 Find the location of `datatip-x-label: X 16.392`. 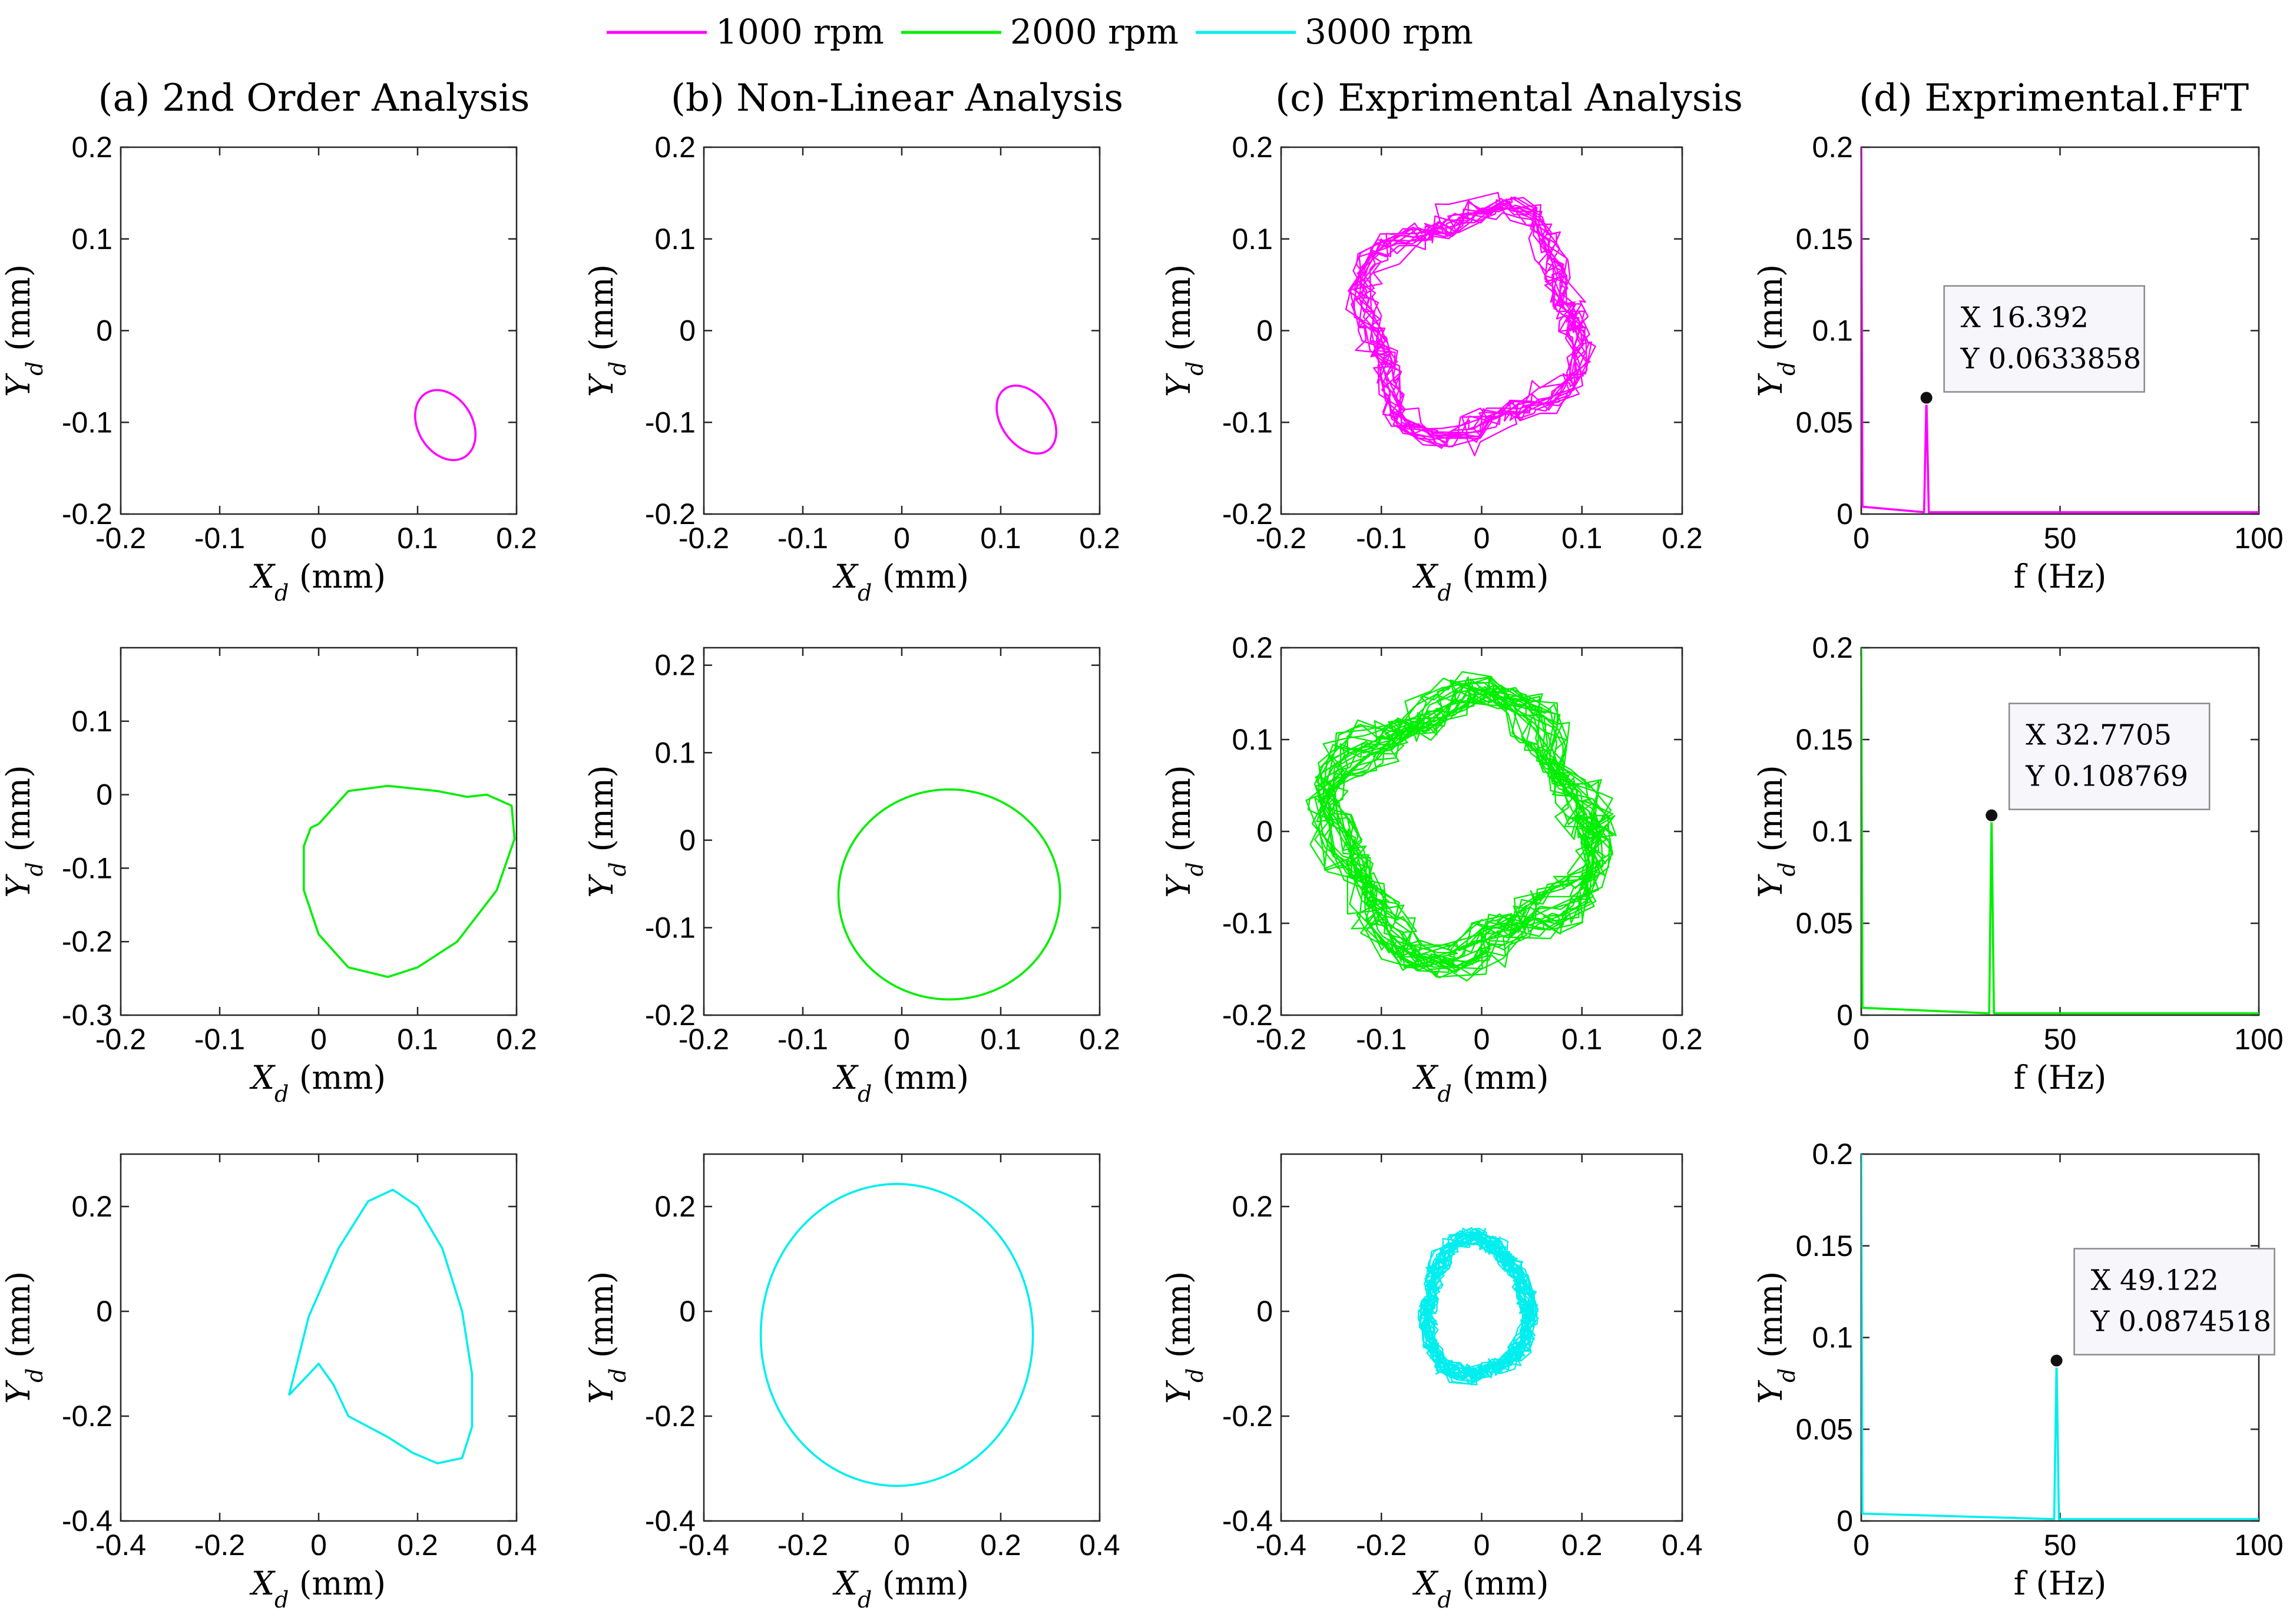

datatip-x-label: X 16.392 is located at coordinates (2025, 317).